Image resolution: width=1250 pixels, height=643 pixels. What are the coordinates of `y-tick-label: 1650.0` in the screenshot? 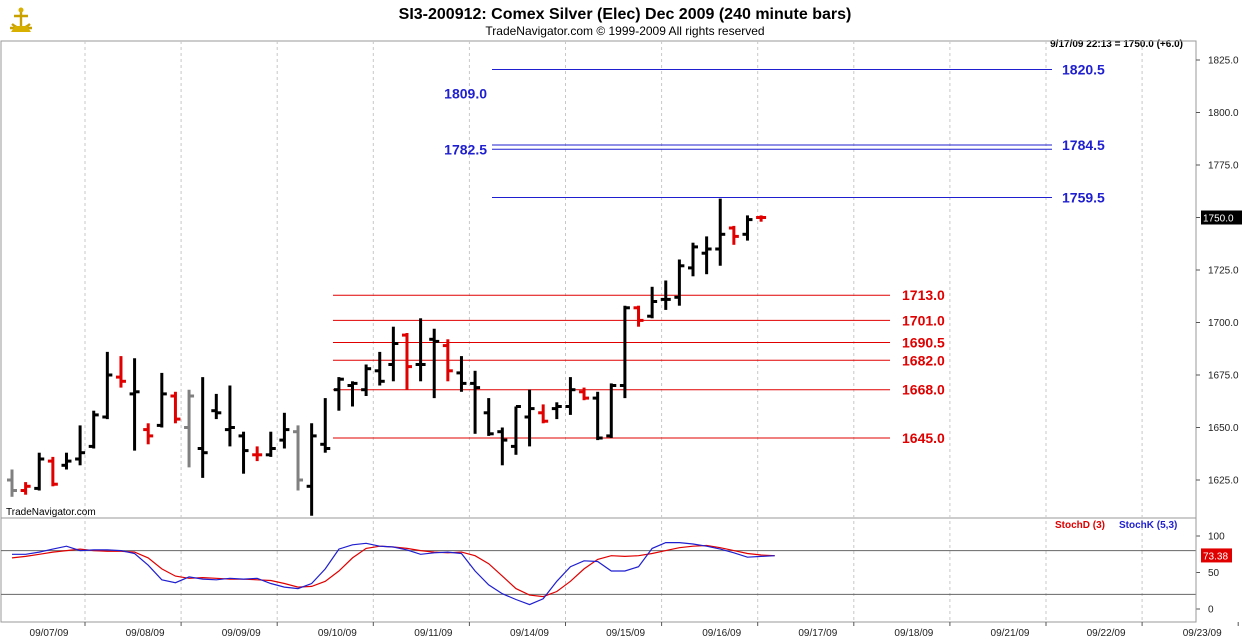 It's located at (1223, 428).